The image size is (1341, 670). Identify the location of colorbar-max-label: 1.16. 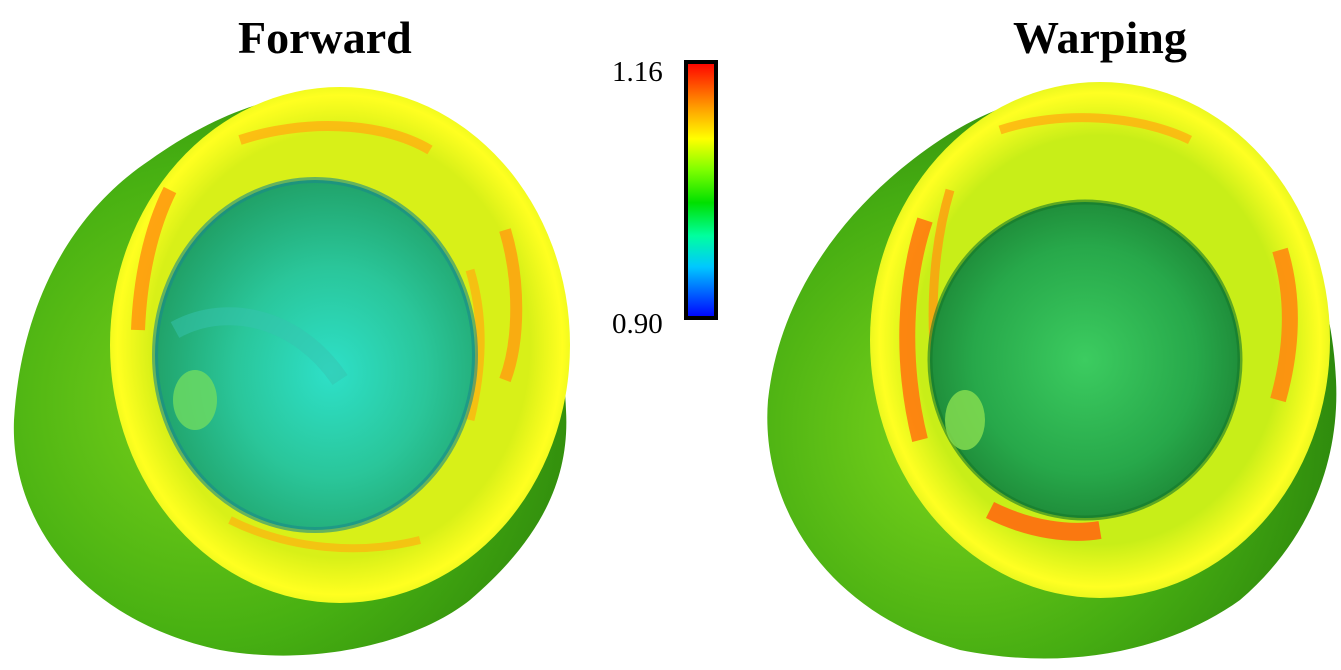
(637, 72).